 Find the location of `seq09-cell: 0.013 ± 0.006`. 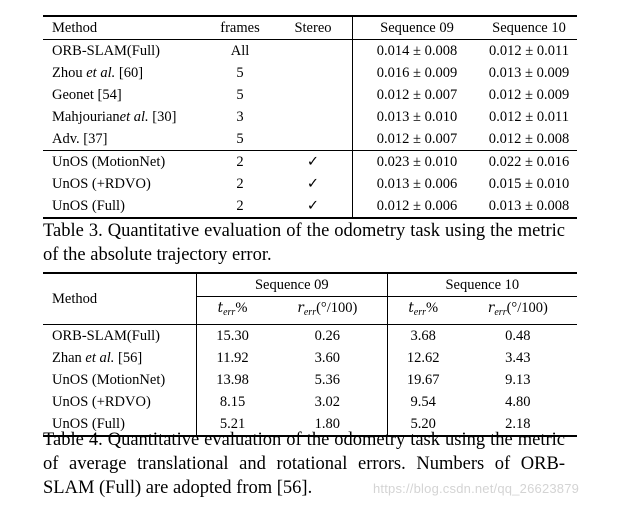

seq09-cell: 0.013 ± 0.006 is located at coordinates (417, 184).